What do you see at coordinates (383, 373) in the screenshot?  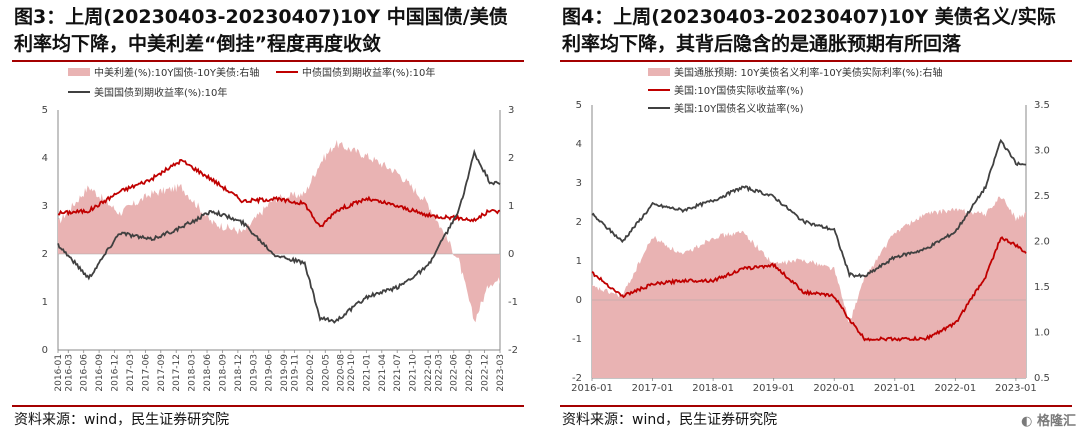 I see `x-tick-label: 2021-04` at bounding box center [383, 373].